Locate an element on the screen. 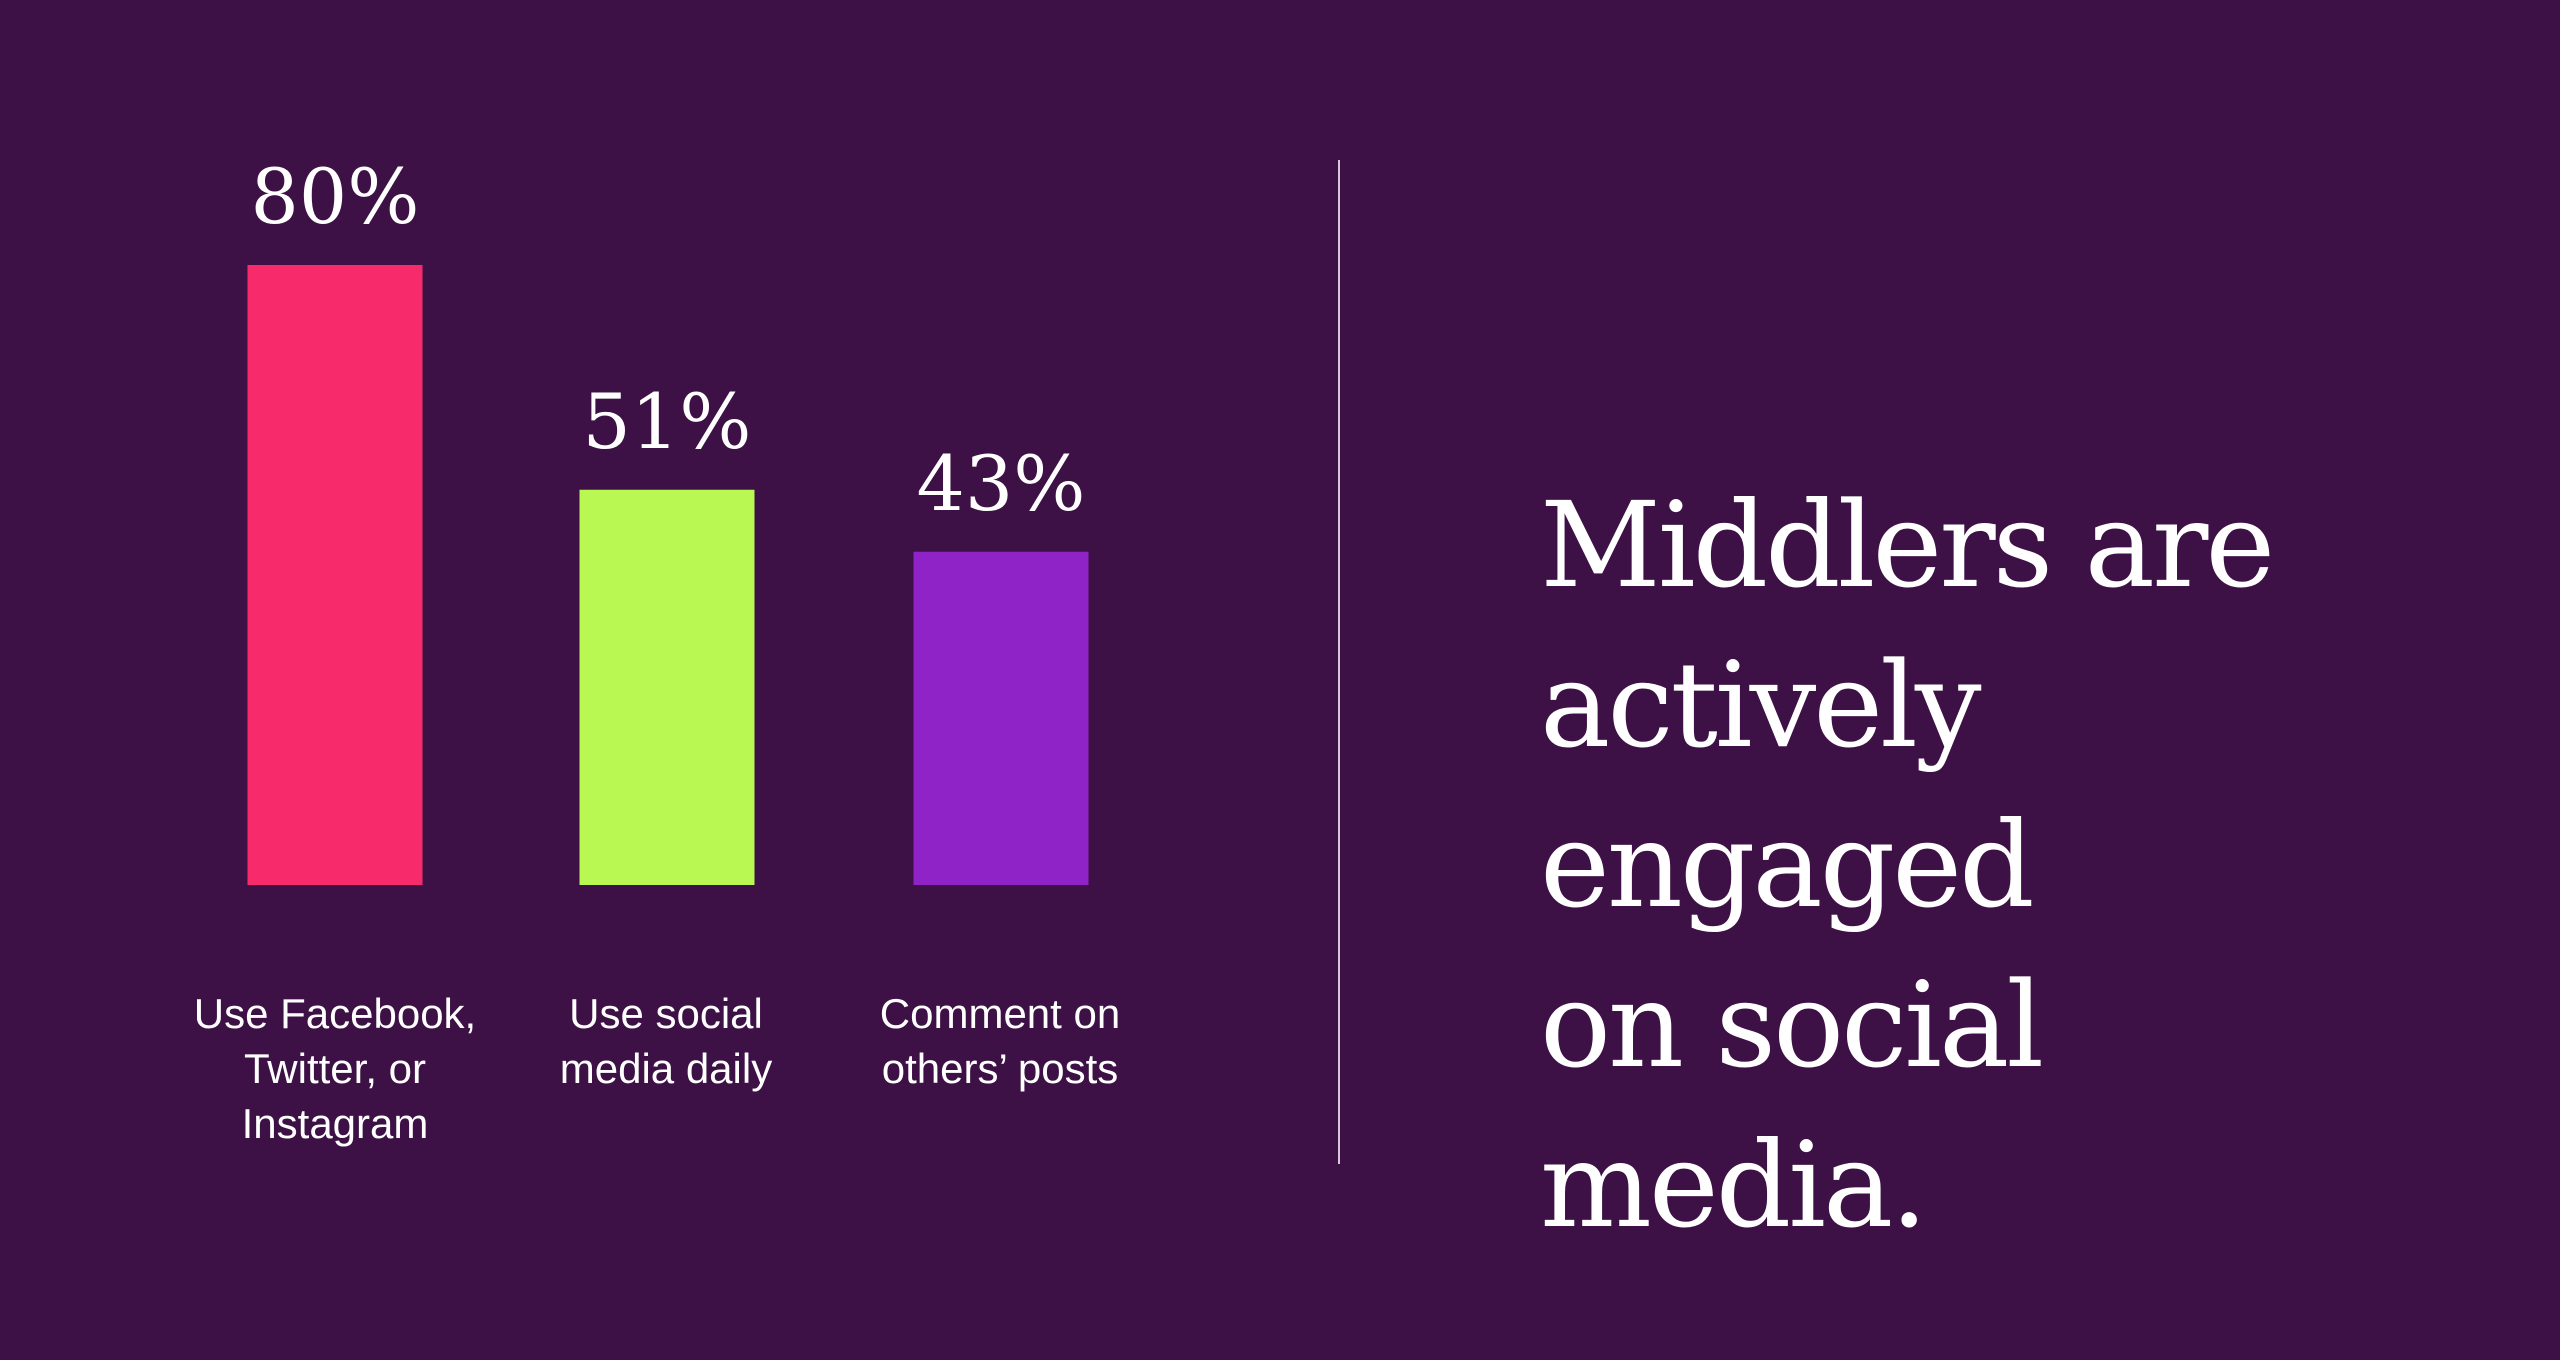 This screenshot has width=2560, height=1360. category-label-facebook-twitter-instagram: Use Facebook, Twitter, or Instagram is located at coordinates (335, 1068).